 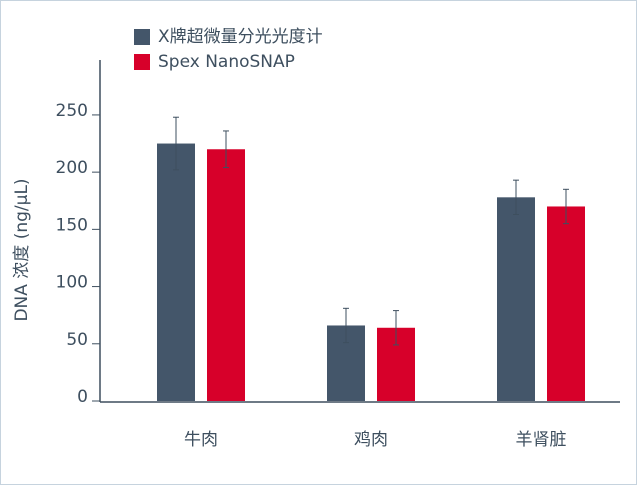 What do you see at coordinates (72, 225) in the screenshot?
I see `y-tick-label: 150` at bounding box center [72, 225].